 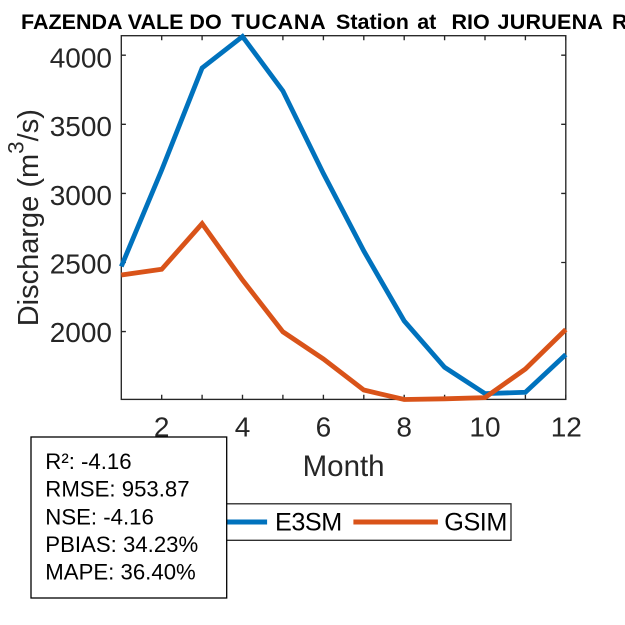 I want to click on svg-text: Discharge (m3/s), so click(x=25, y=217).